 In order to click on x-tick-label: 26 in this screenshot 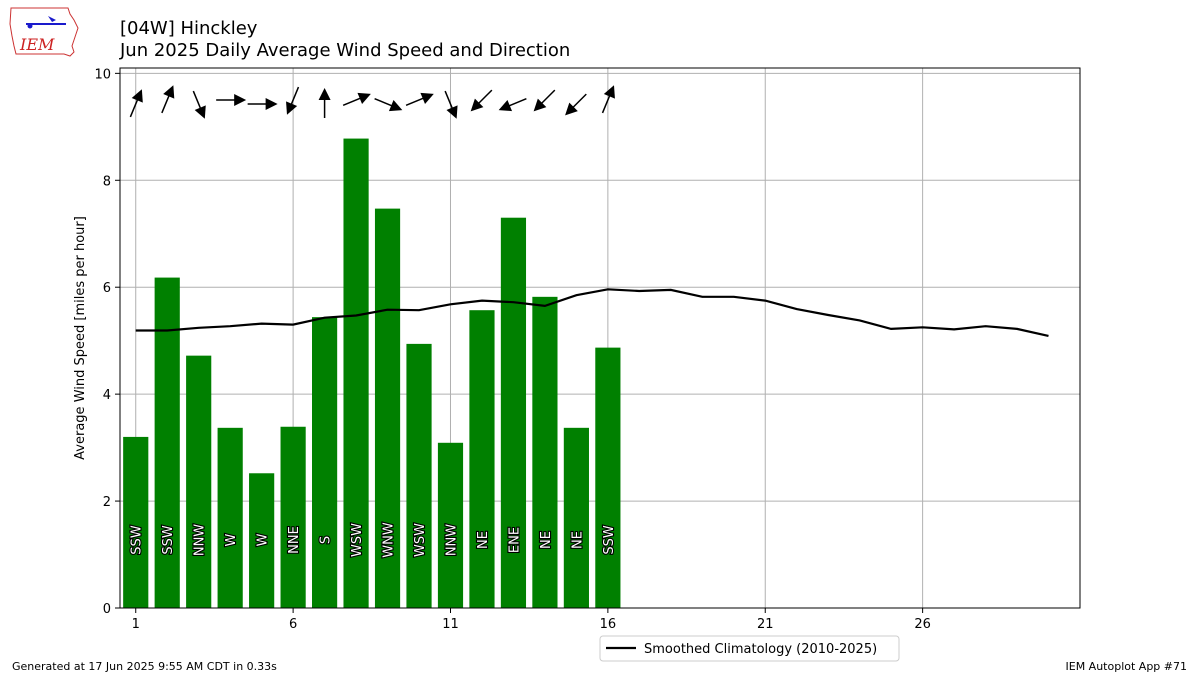, I will do `click(922, 624)`.